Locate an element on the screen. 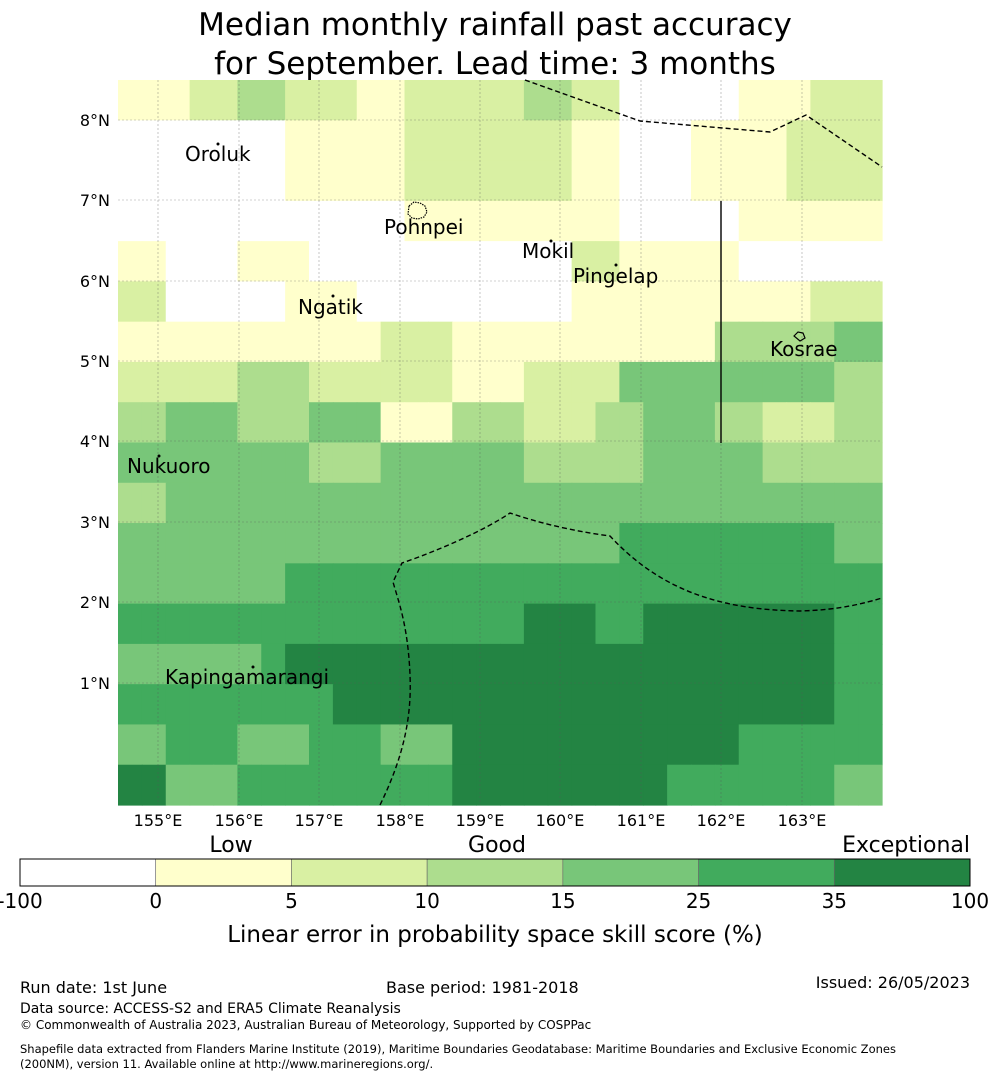 This screenshot has height=1080, width=990. eez-boundary-south is located at coordinates (631, 659).